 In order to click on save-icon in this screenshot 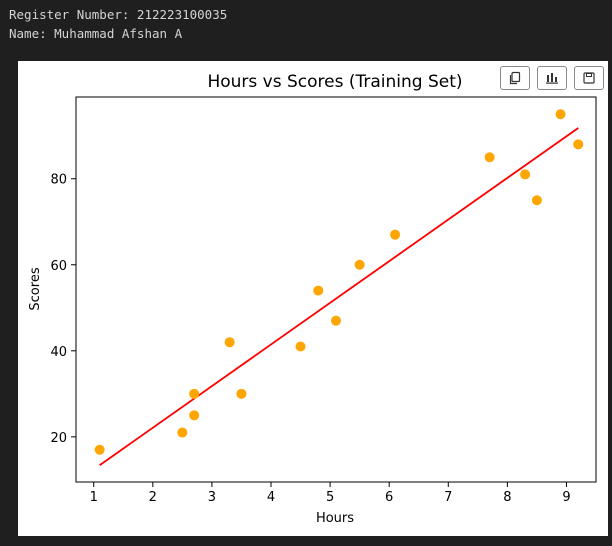, I will do `click(589, 78)`.